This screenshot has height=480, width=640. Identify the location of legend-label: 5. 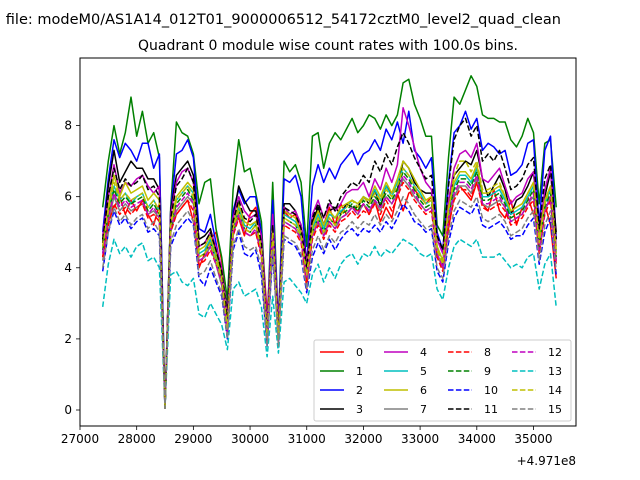
(423, 371).